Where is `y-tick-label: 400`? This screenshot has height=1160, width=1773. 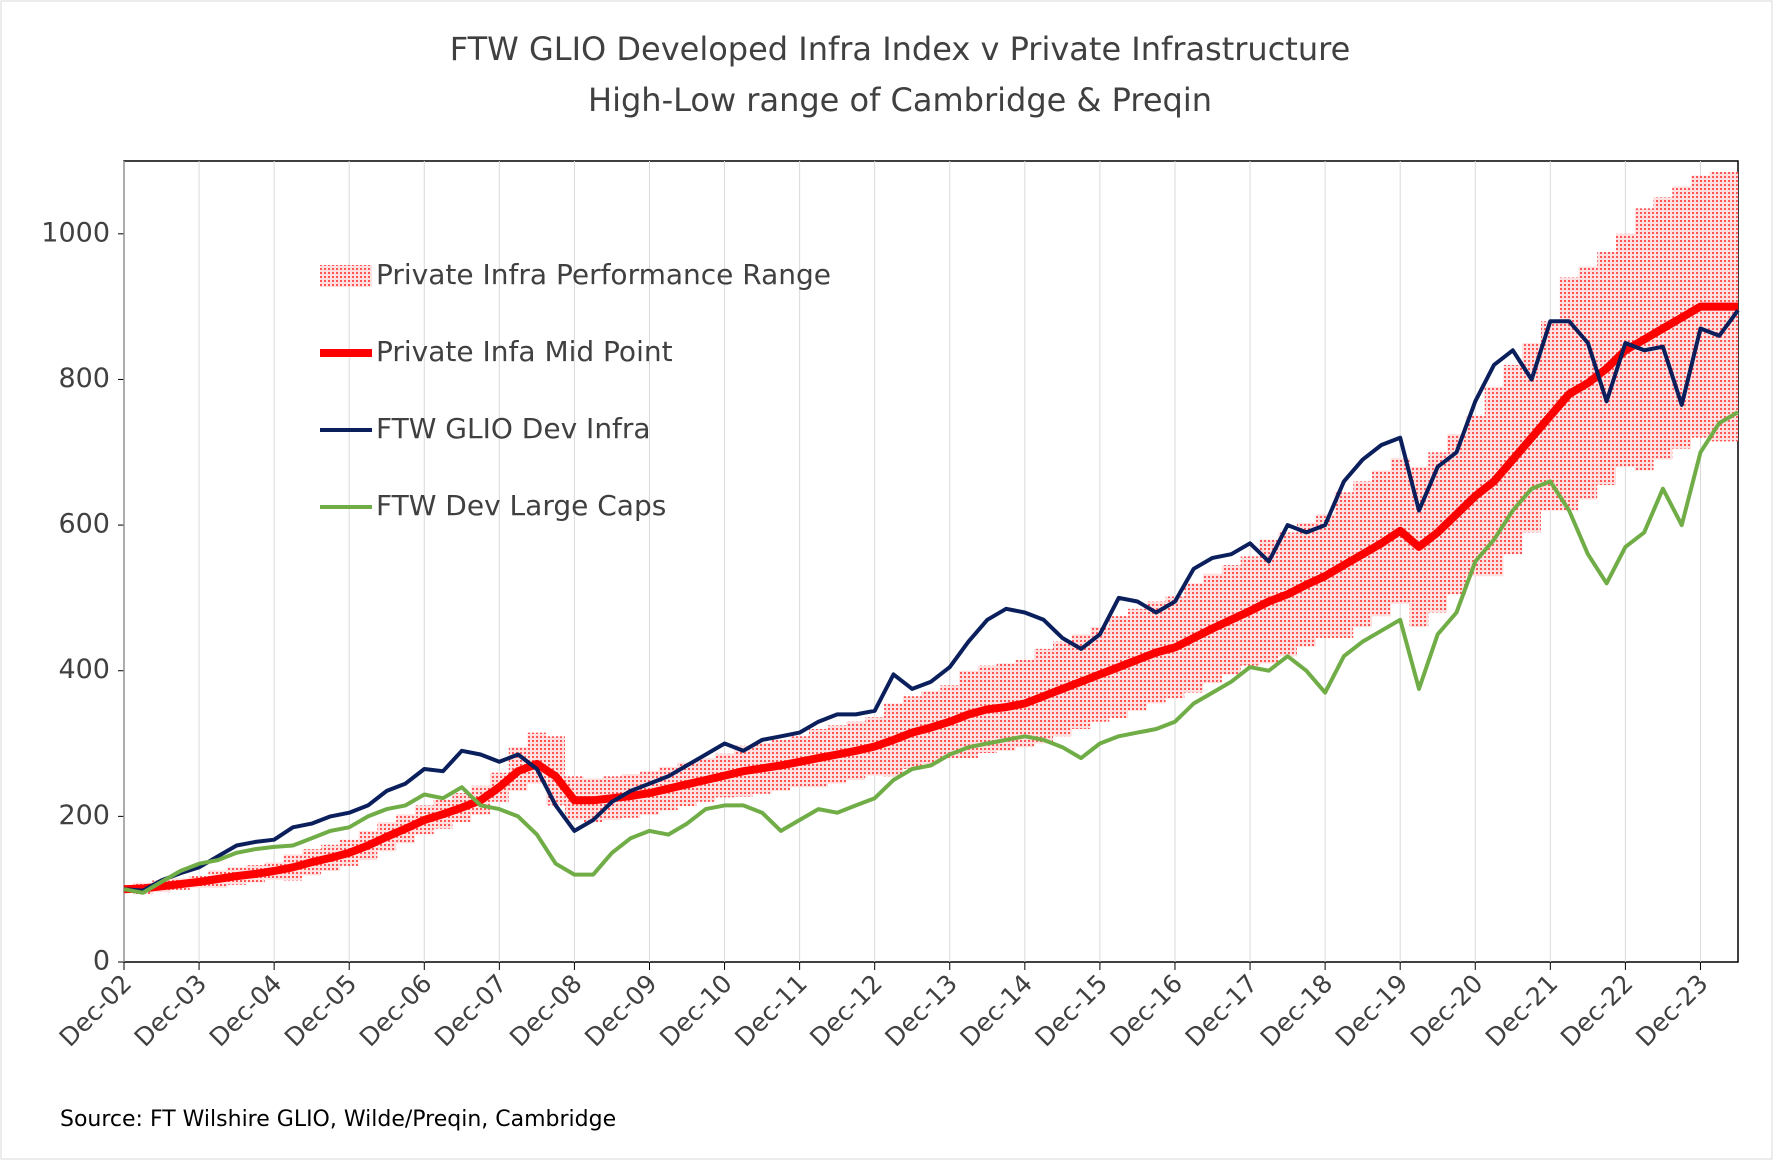 y-tick-label: 400 is located at coordinates (84, 669).